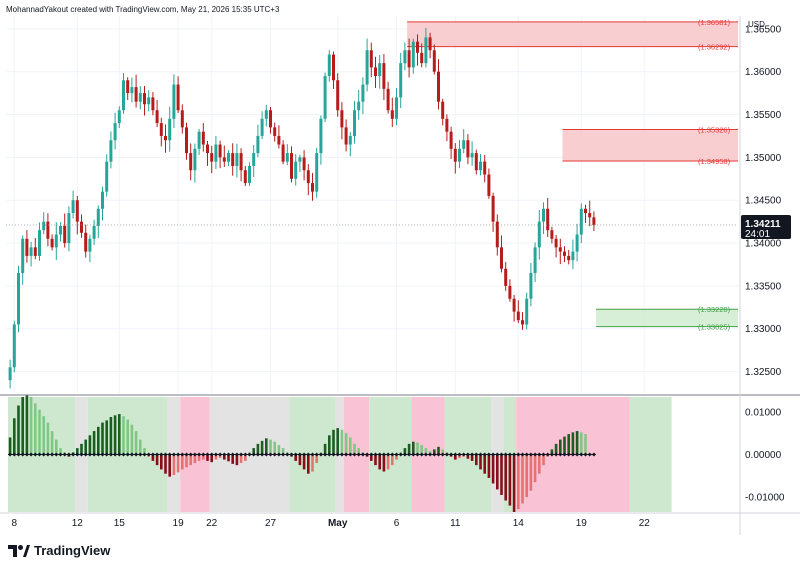 The height and width of the screenshot is (569, 800). What do you see at coordinates (72, 550) in the screenshot?
I see `tradingview-logo-text: TradingView` at bounding box center [72, 550].